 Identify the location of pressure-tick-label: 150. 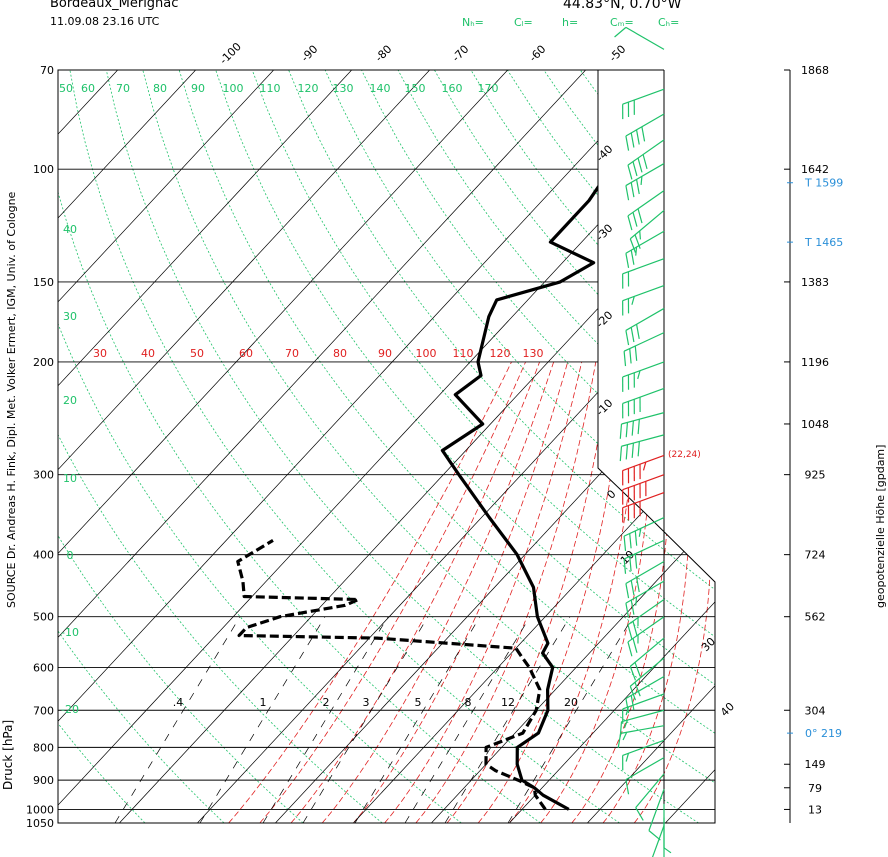
(43, 282).